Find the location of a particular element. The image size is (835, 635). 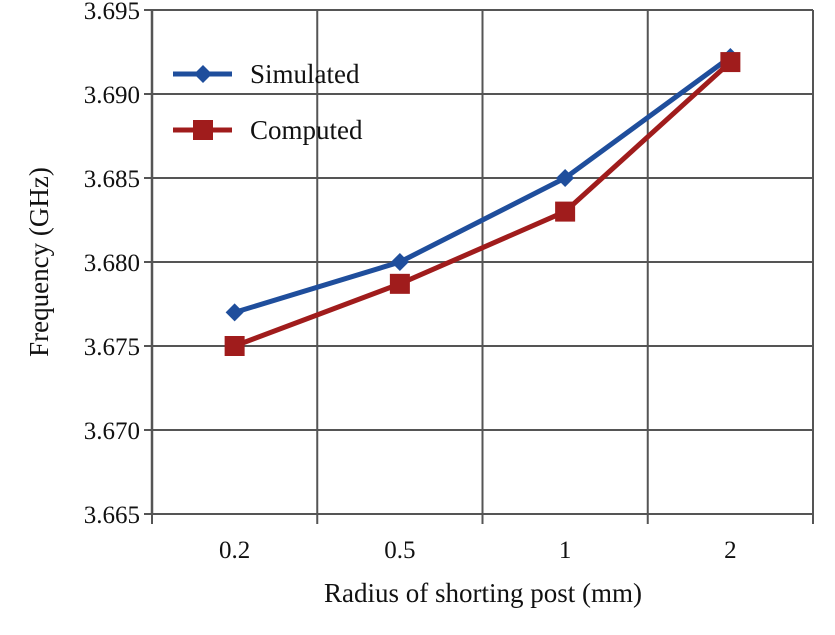

x-tick-label: 0.5 is located at coordinates (399, 550).